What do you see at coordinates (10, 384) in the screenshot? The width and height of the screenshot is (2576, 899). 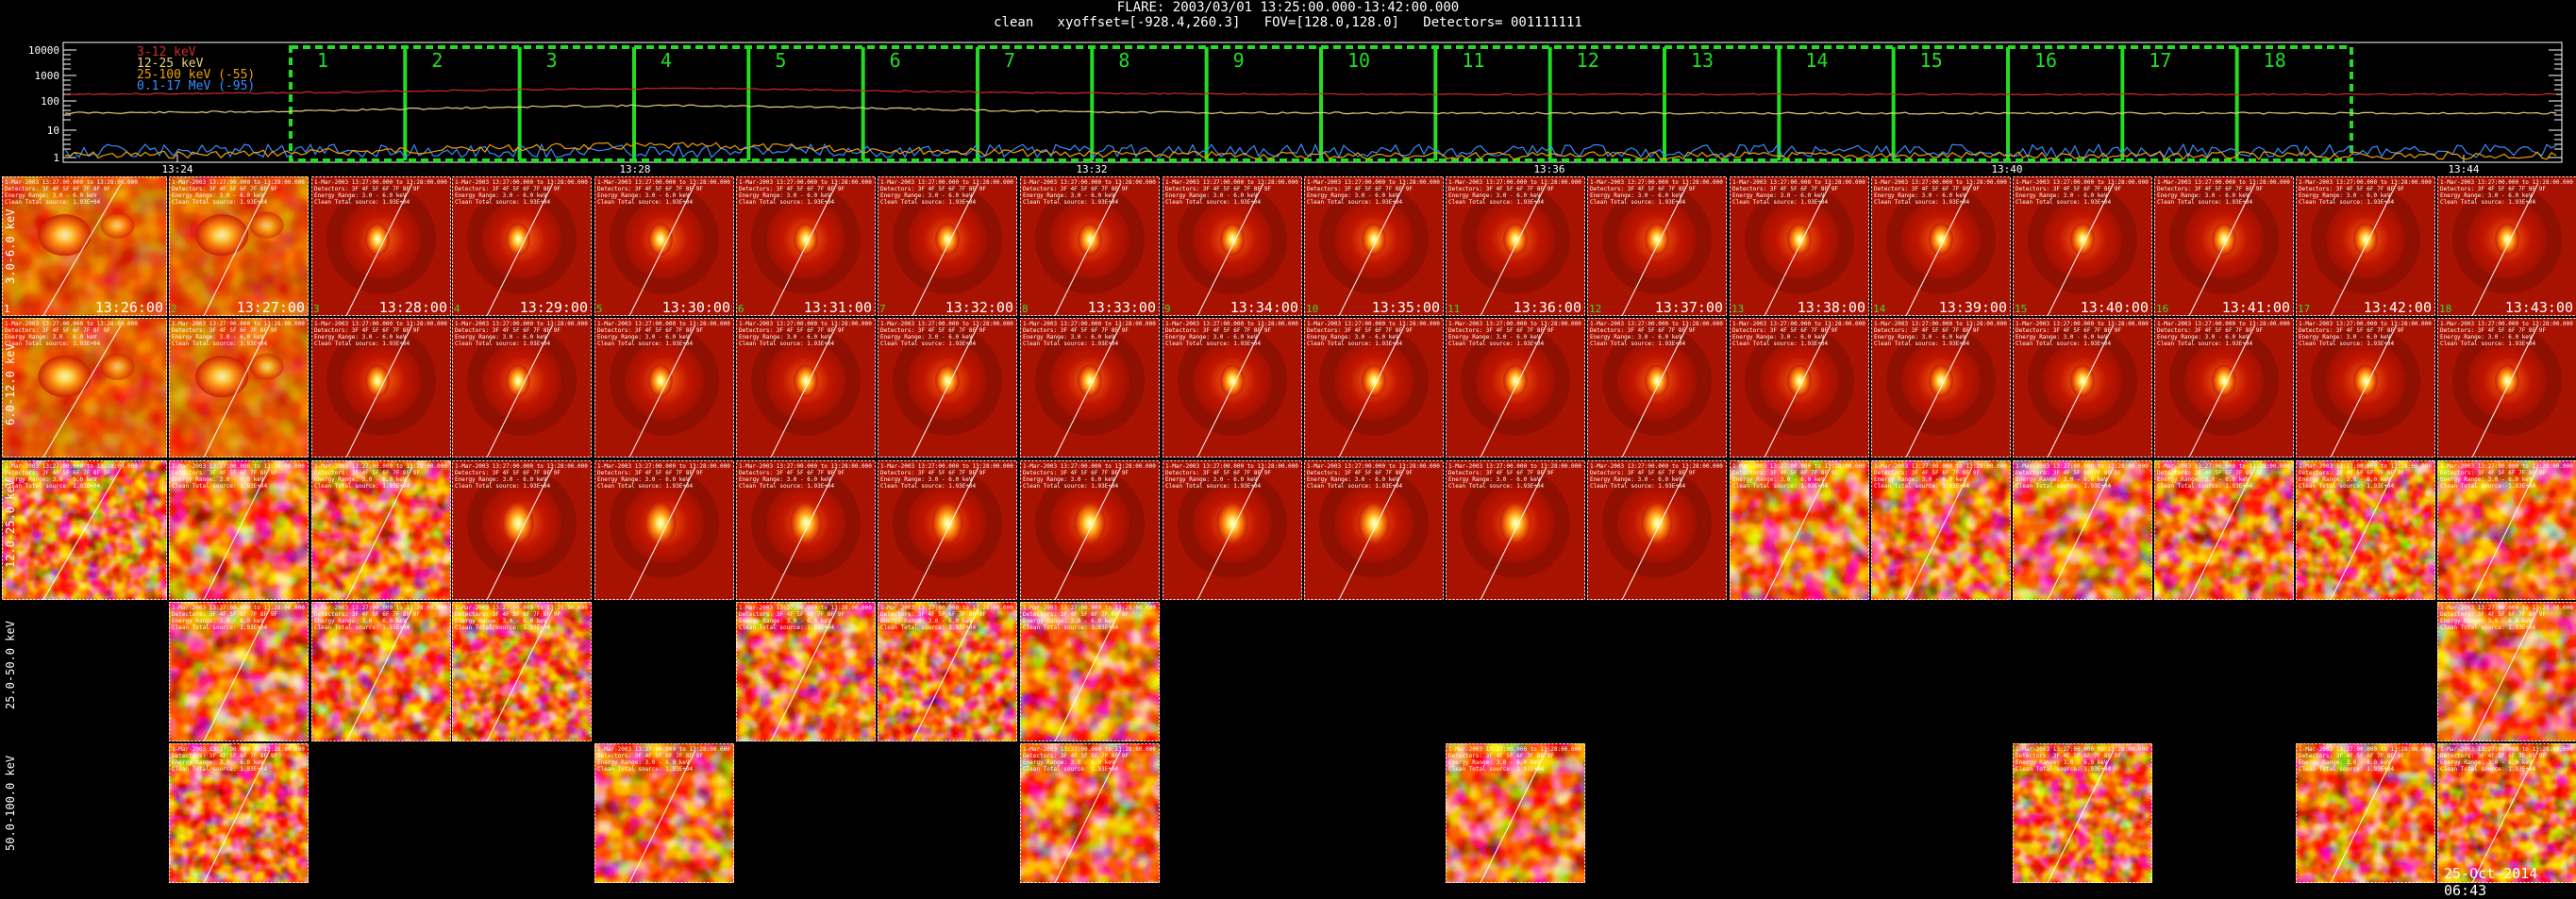 I see `energy-row-label: 6.0-12.0 keV` at bounding box center [10, 384].